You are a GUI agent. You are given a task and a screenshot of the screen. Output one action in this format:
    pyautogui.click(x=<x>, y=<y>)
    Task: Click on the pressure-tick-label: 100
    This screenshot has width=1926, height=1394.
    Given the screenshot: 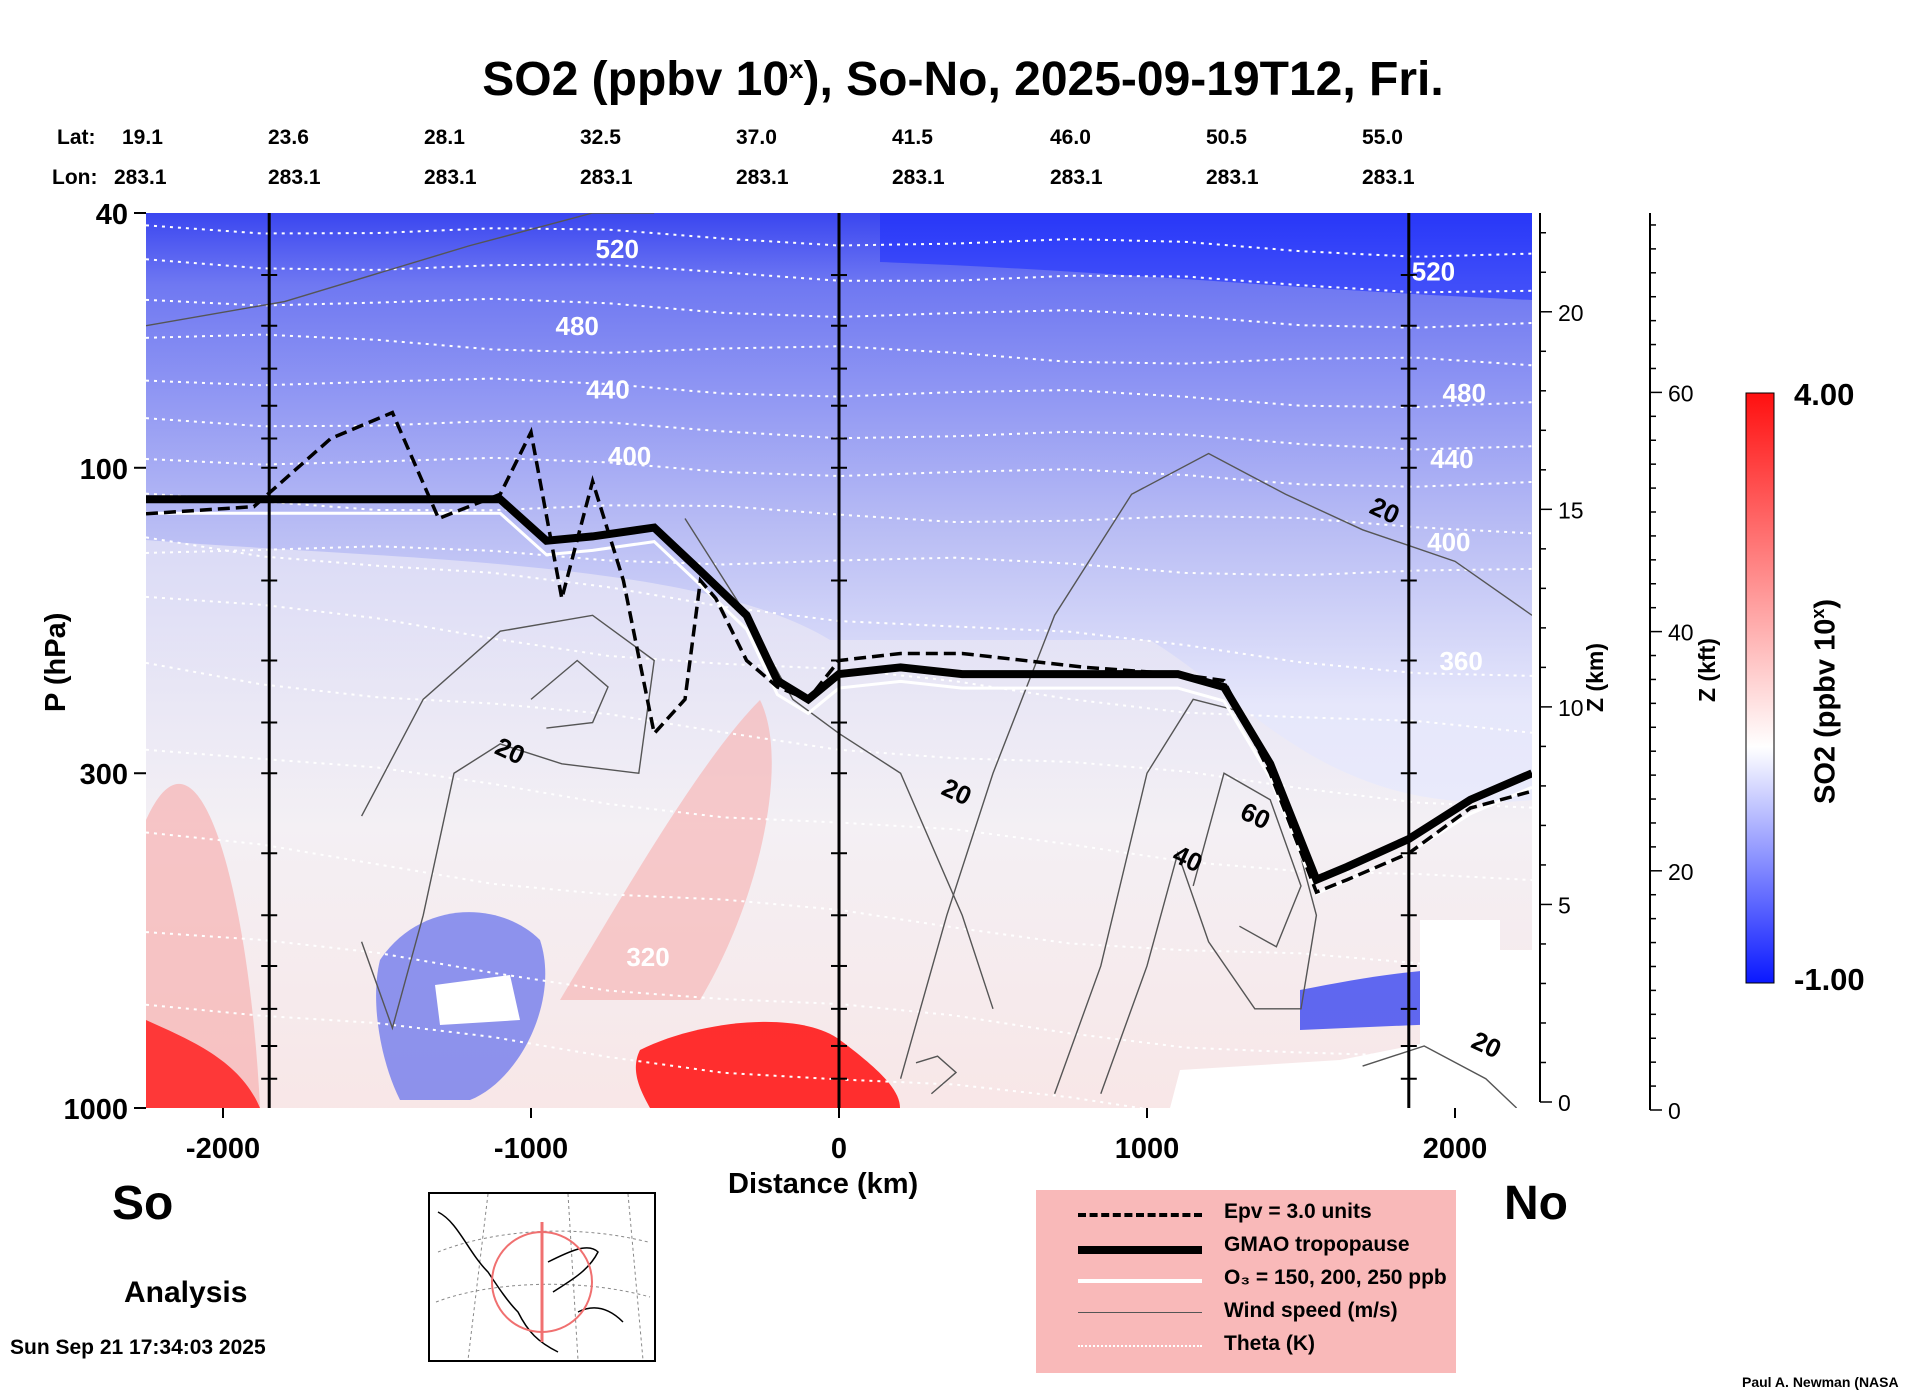 What is the action you would take?
    pyautogui.click(x=104, y=470)
    